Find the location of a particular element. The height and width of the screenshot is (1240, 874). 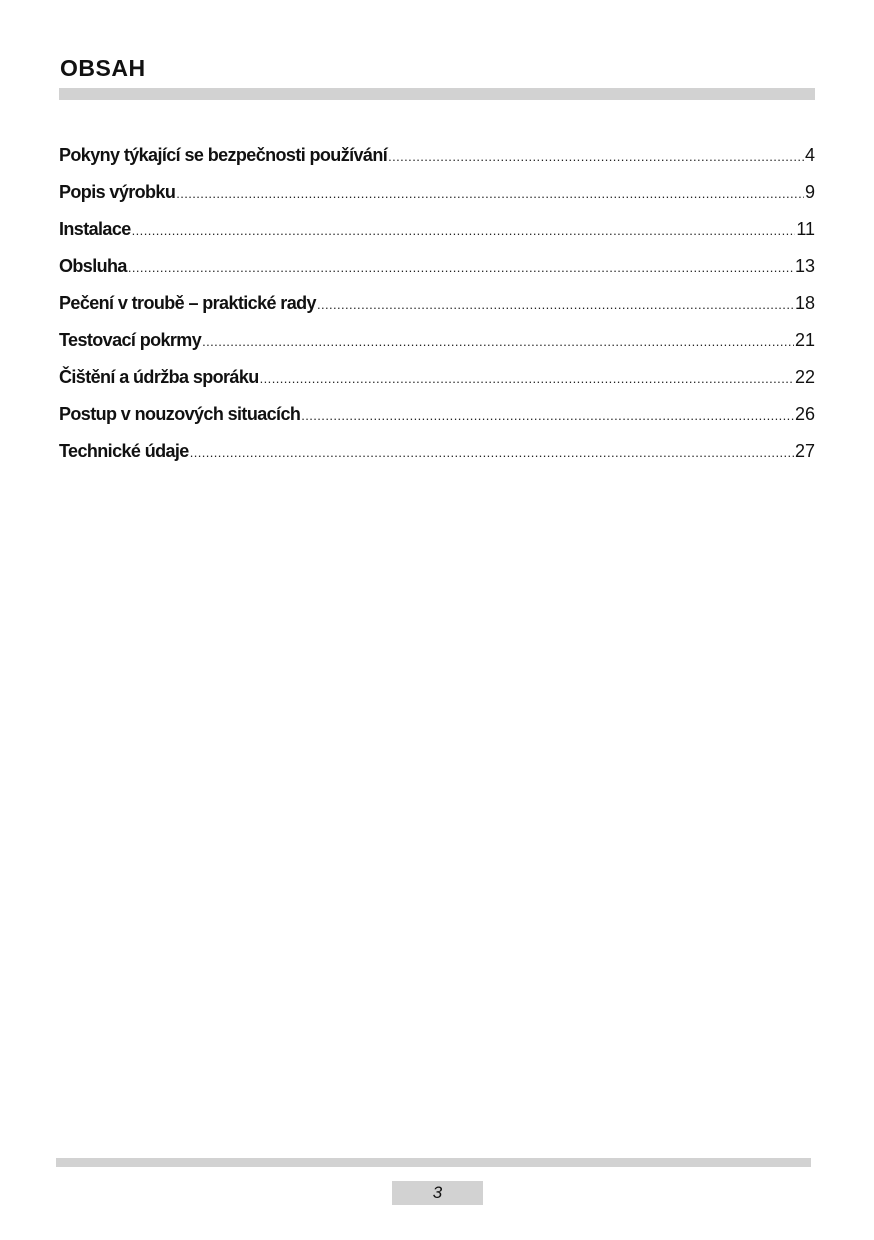

toc-entry: Pečení v troubě – praktické rady 18 is located at coordinates (437, 311).